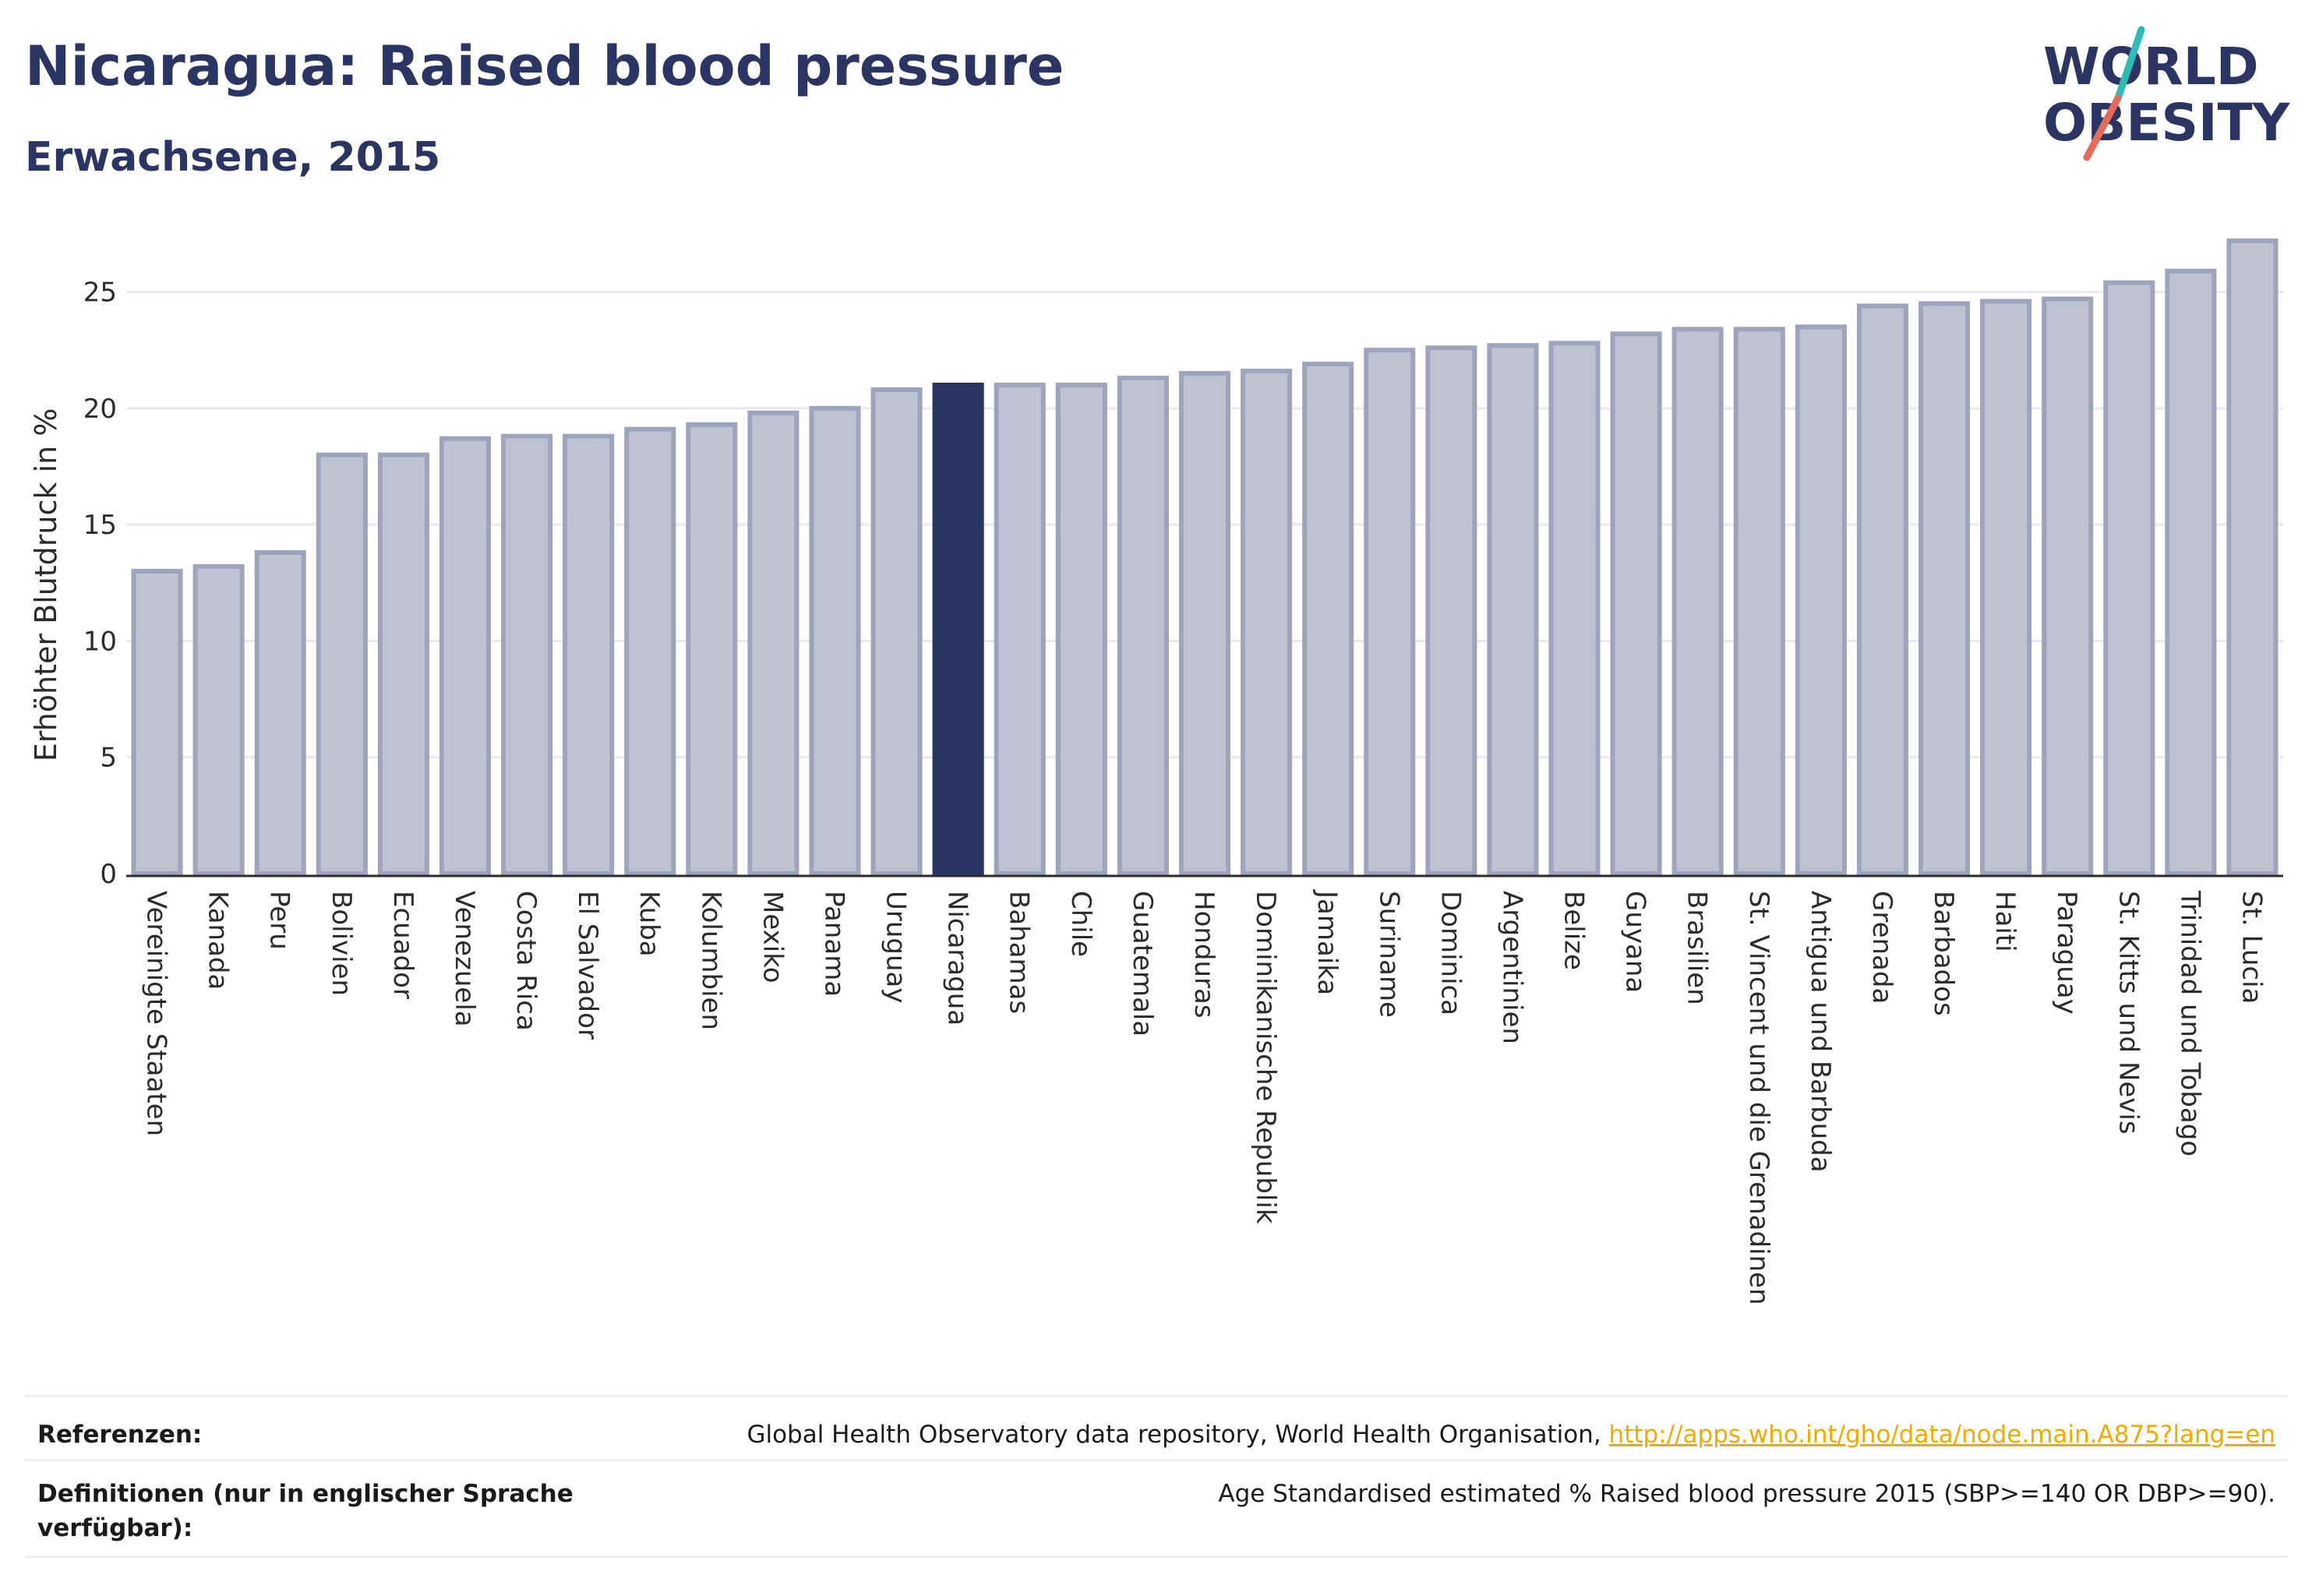  What do you see at coordinates (712, 649) in the screenshot?
I see `bar-kolumbien` at bounding box center [712, 649].